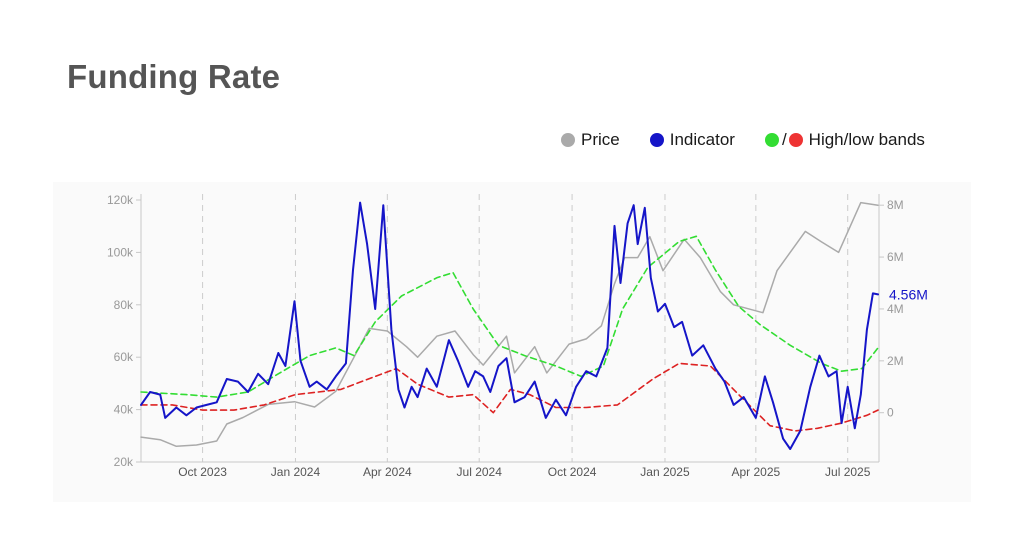  What do you see at coordinates (480, 472) in the screenshot?
I see `x-tick-label: Jul 2024` at bounding box center [480, 472].